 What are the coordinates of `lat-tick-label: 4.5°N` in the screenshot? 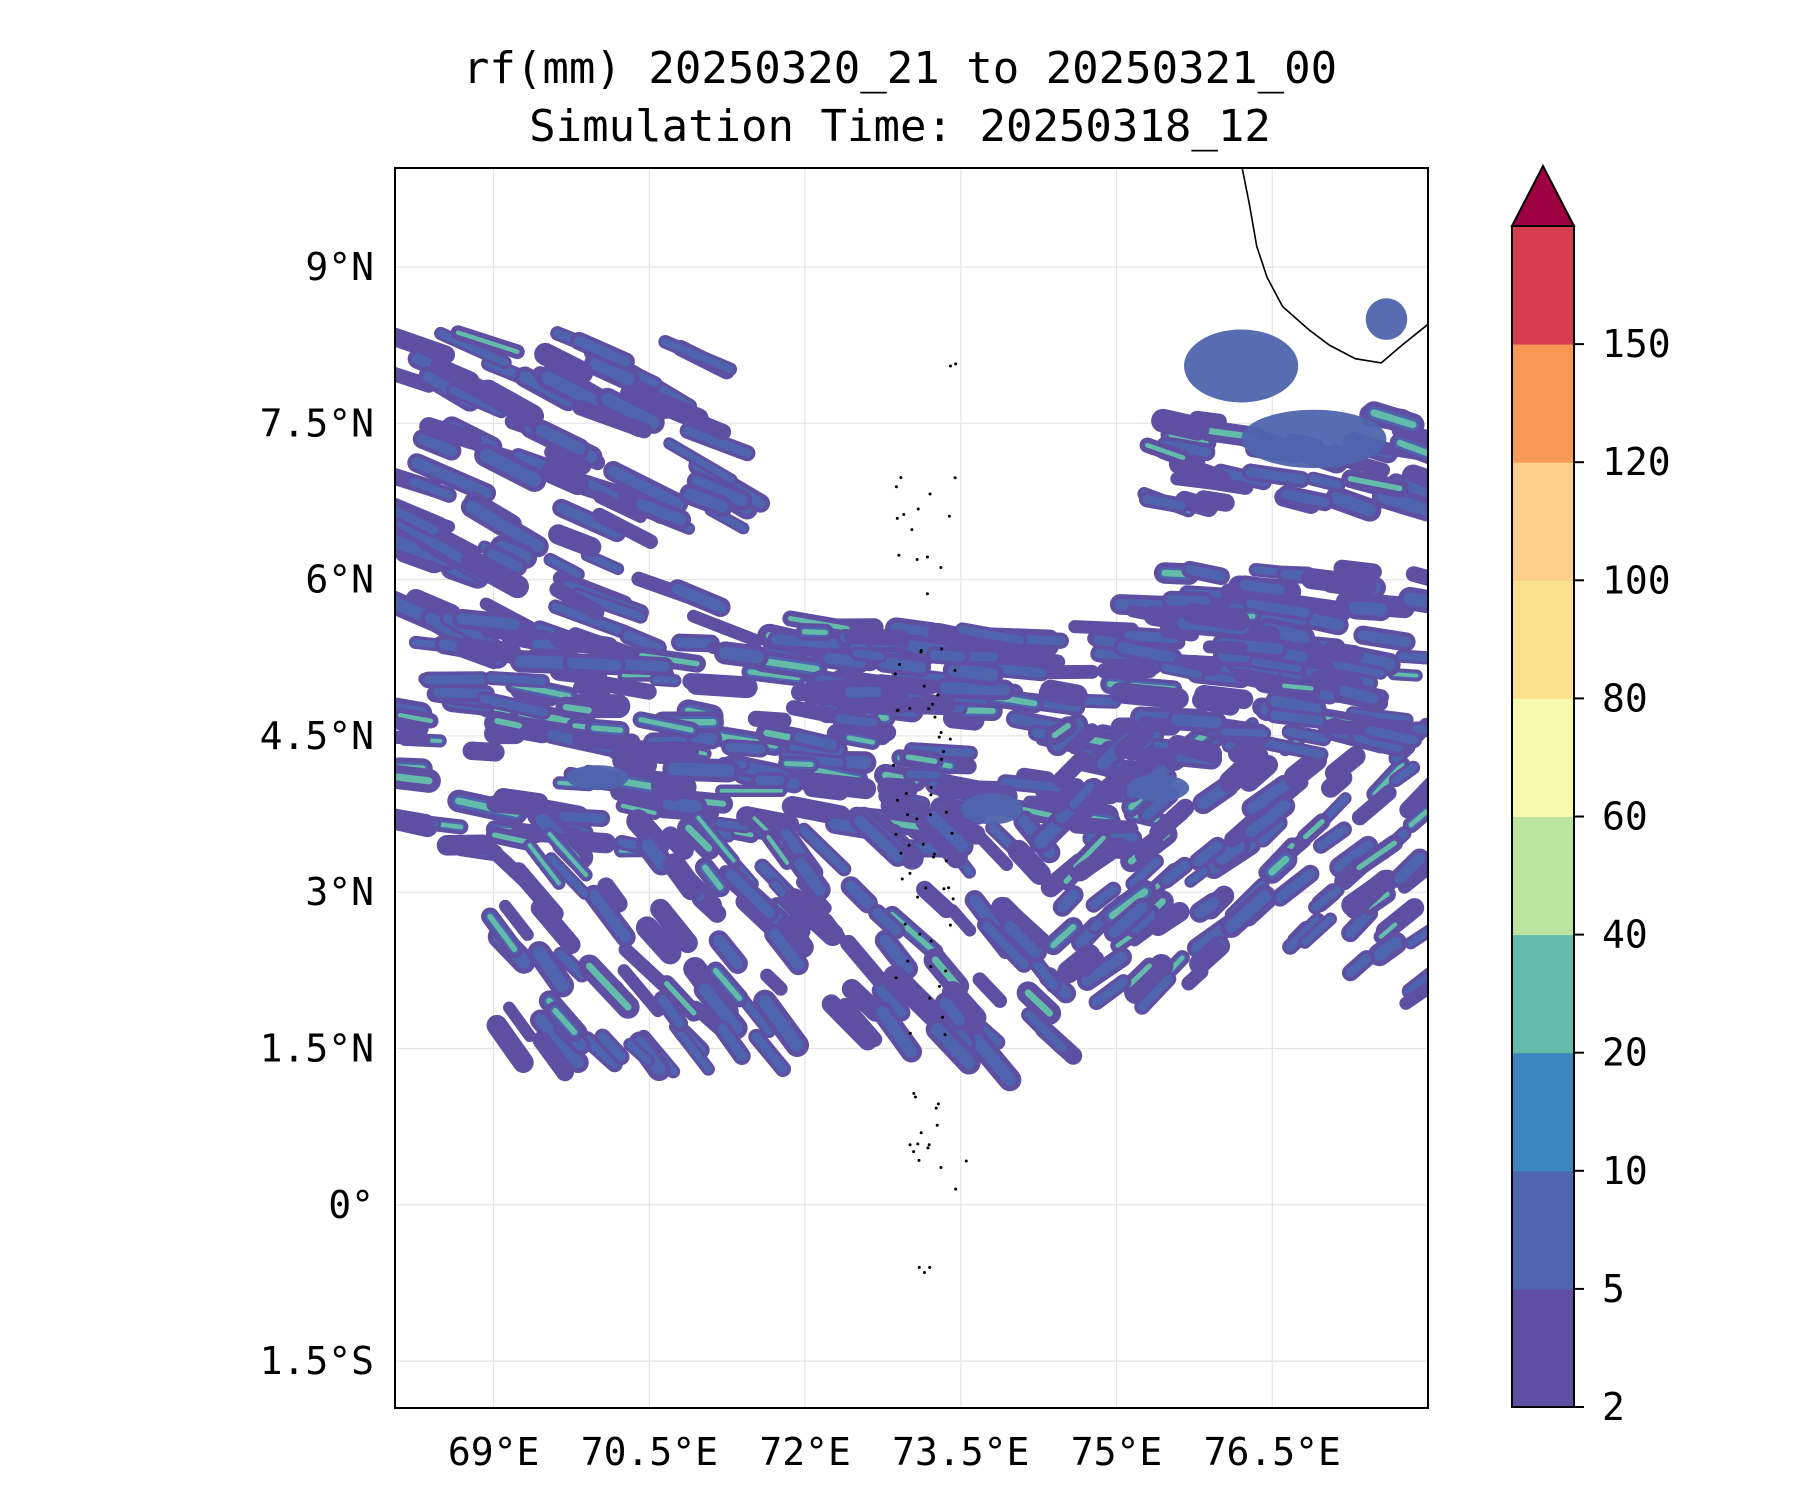 It's located at (317, 736).